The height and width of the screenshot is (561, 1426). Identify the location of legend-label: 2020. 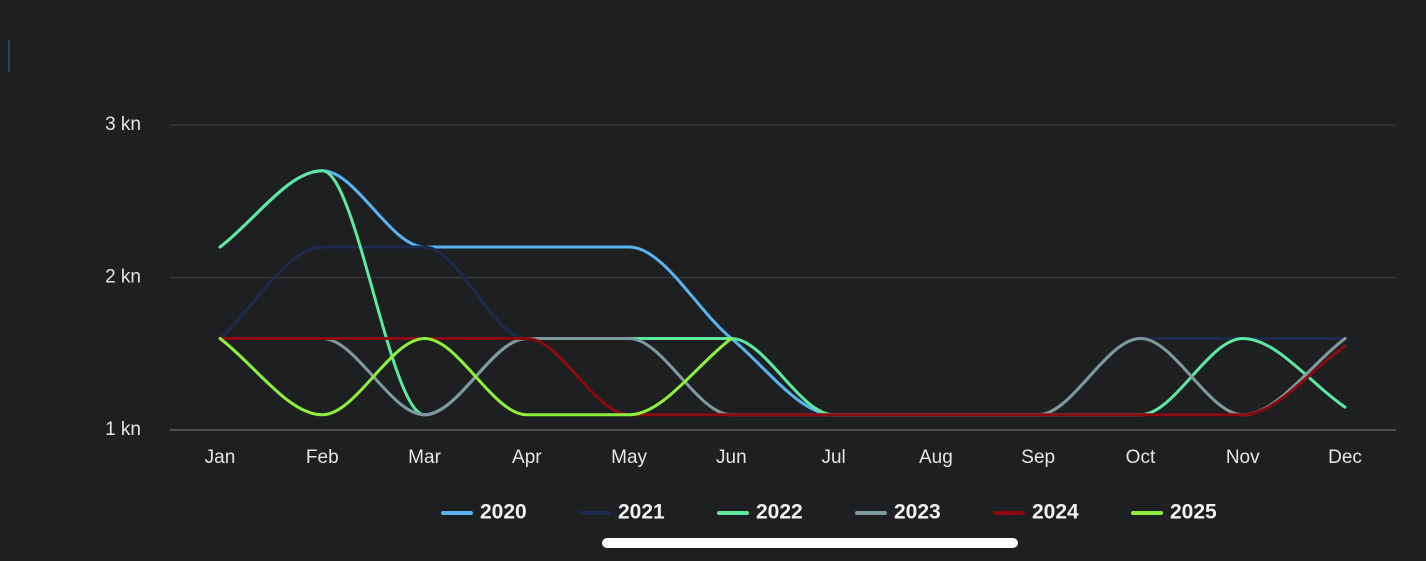
(503, 512).